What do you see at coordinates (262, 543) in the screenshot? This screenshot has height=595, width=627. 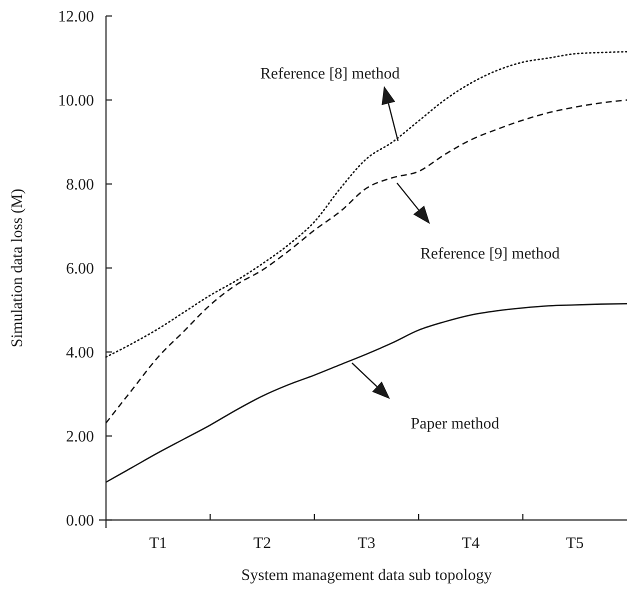 I see `x-tick-label: T2` at bounding box center [262, 543].